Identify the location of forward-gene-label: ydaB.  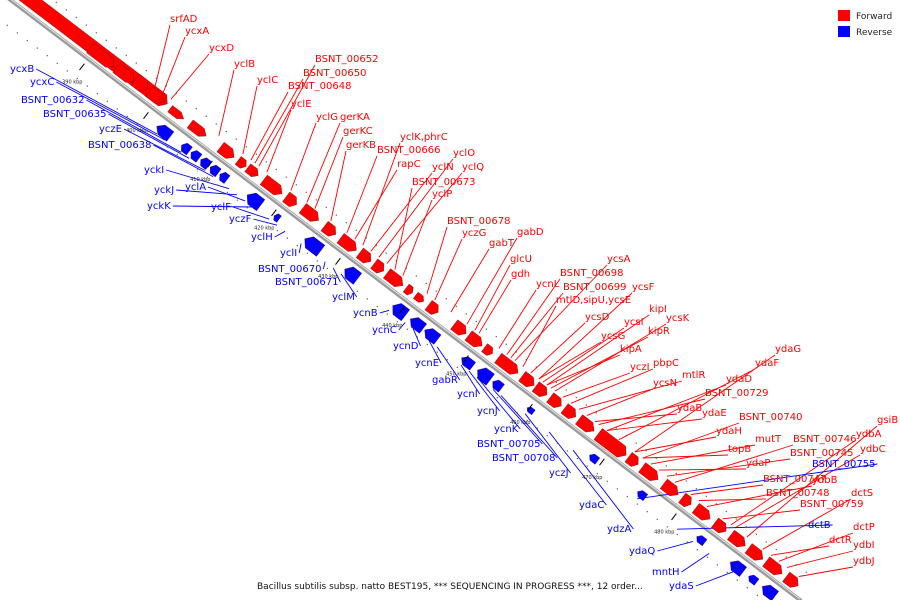
(689, 408).